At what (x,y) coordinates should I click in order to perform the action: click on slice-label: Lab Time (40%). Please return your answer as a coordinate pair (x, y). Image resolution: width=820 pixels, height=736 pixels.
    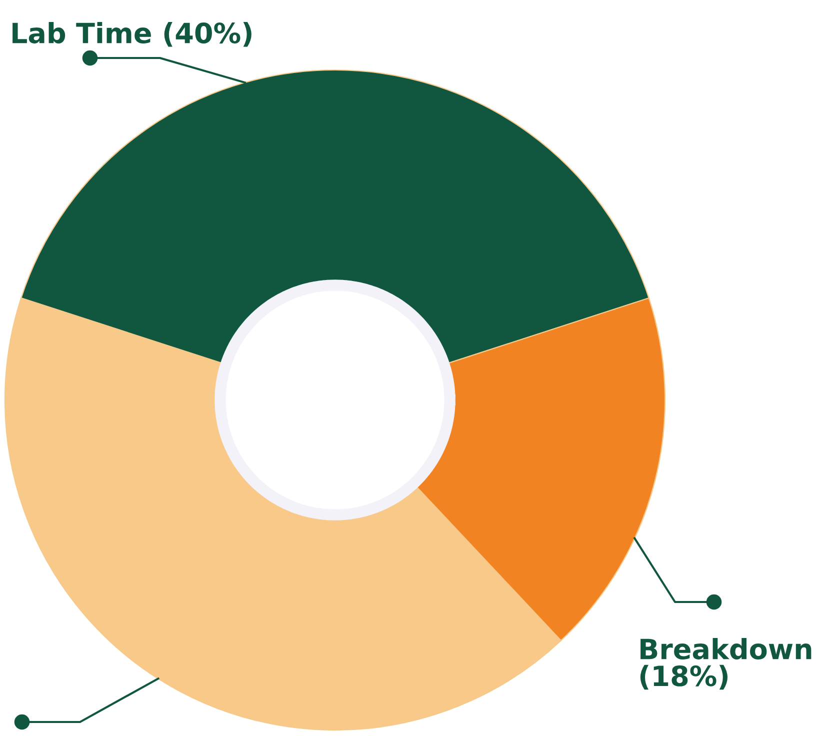
    Looking at the image, I should click on (132, 34).